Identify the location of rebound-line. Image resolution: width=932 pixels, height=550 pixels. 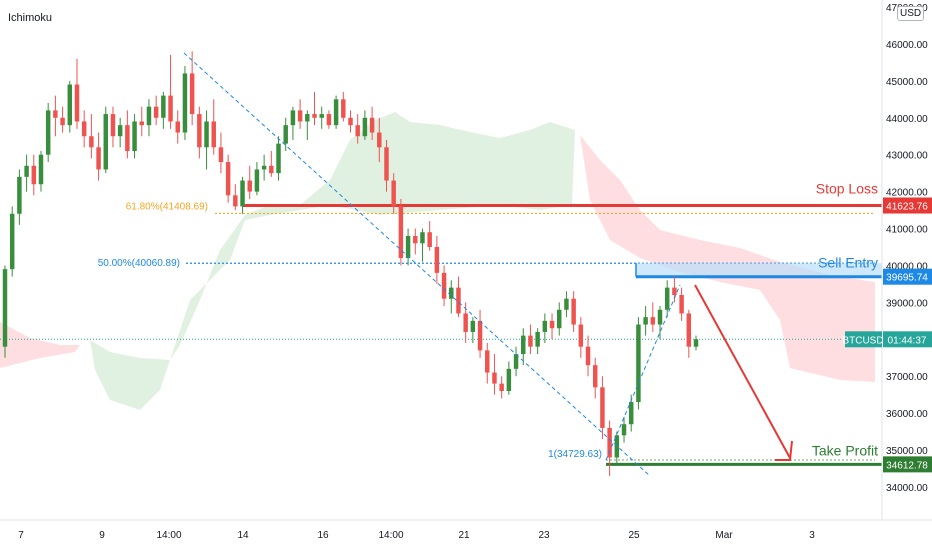
(643, 372).